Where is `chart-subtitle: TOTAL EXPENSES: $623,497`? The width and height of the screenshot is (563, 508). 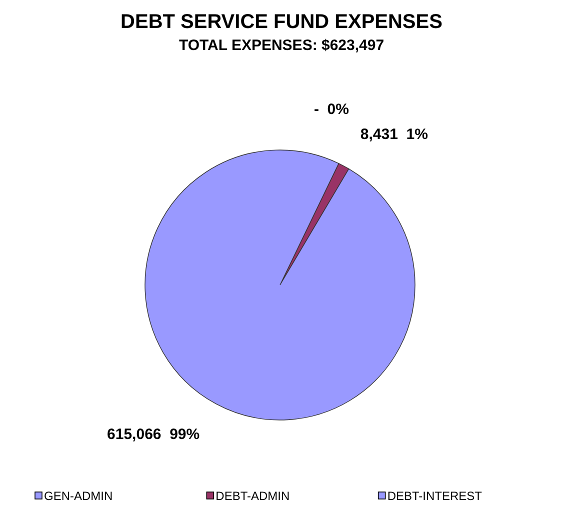
chart-subtitle: TOTAL EXPENSES: $623,497 is located at coordinates (281, 45).